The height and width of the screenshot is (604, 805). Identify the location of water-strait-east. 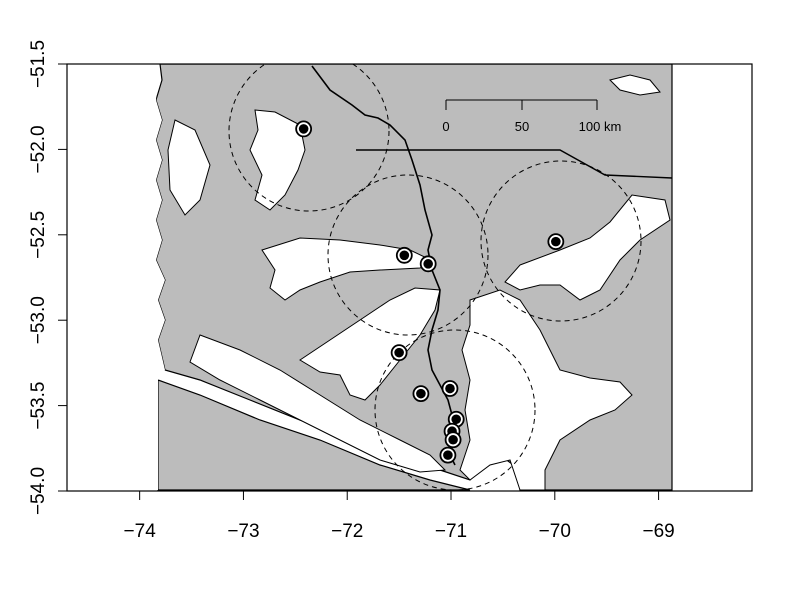
(587, 247).